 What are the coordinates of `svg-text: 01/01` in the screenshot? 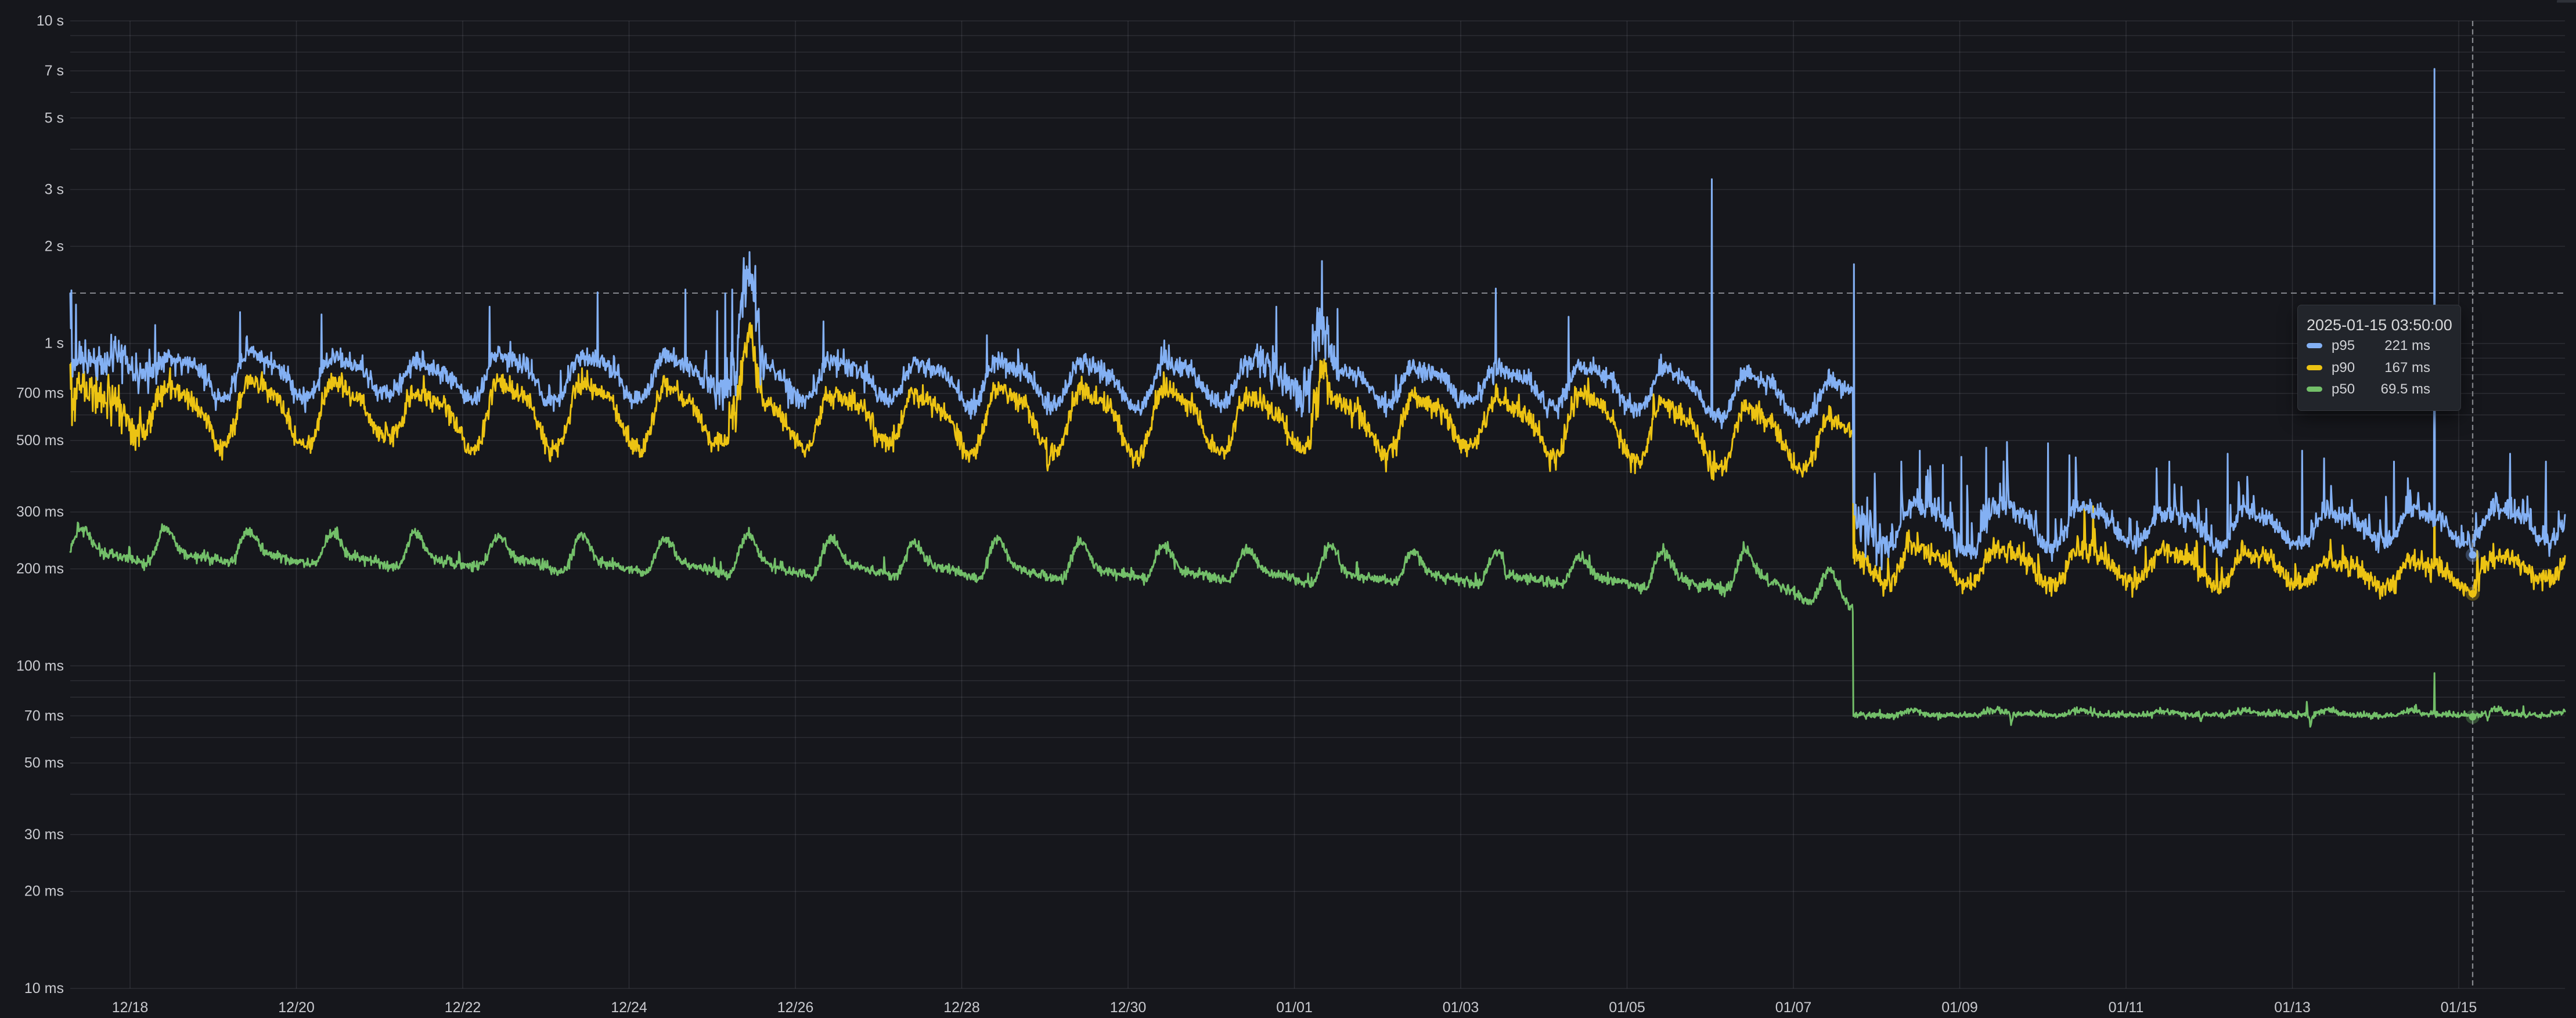 It's located at (1294, 1008).